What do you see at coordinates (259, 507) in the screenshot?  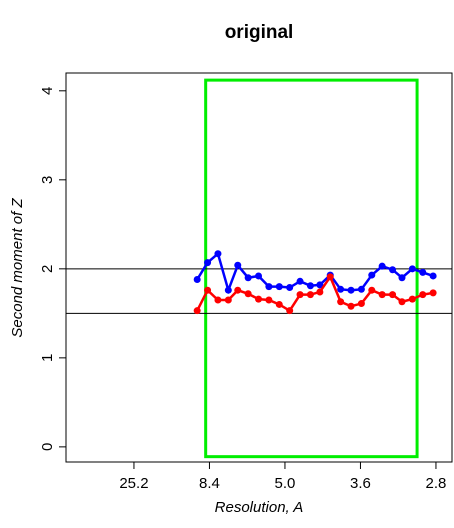 I see `x-axis-label: Resolution, A` at bounding box center [259, 507].